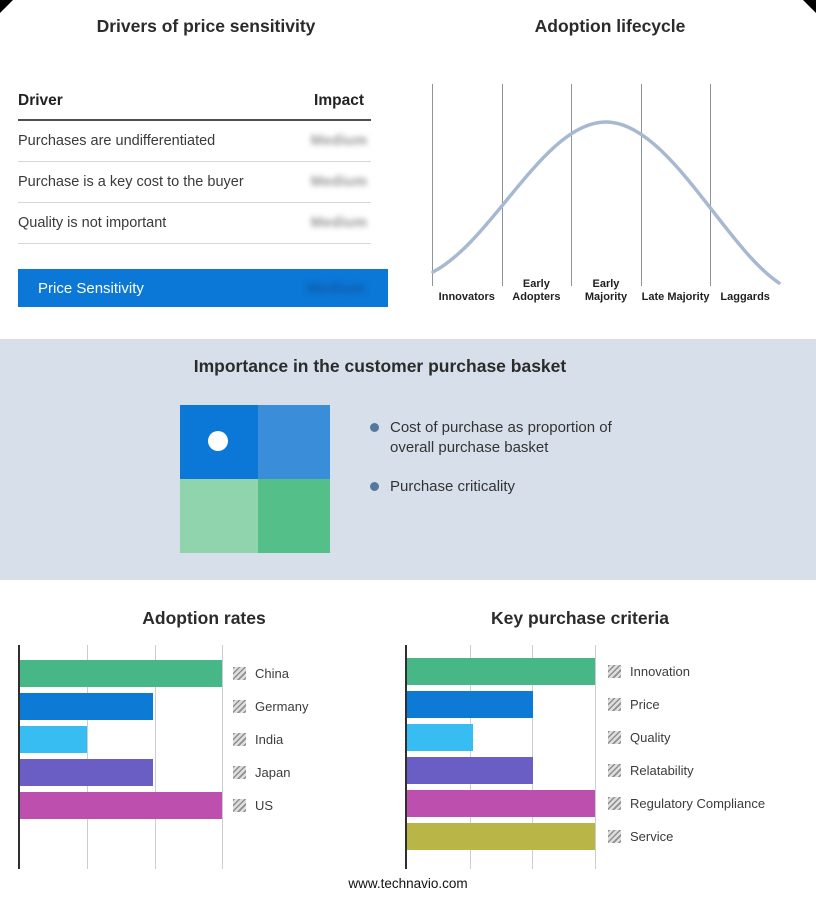 This screenshot has width=816, height=902. What do you see at coordinates (501, 803) in the screenshot?
I see `bar-regulatory-compliance` at bounding box center [501, 803].